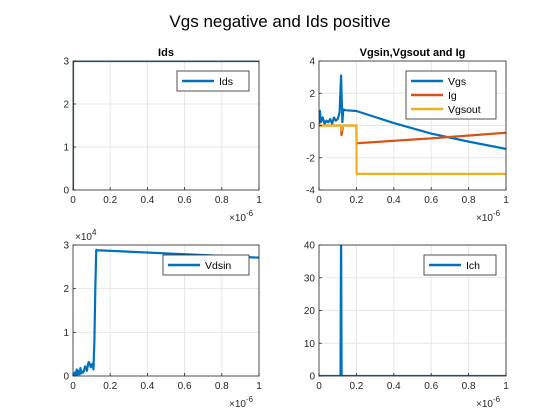 The width and height of the screenshot is (560, 420). Describe the element at coordinates (460, 265) in the screenshot. I see `legend: Ich` at that location.